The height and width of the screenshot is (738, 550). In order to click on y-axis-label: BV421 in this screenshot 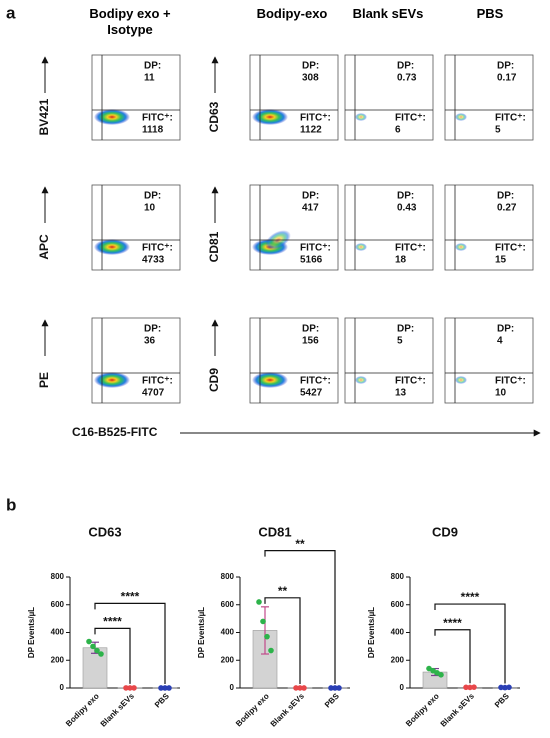, I will do `click(44, 116)`.